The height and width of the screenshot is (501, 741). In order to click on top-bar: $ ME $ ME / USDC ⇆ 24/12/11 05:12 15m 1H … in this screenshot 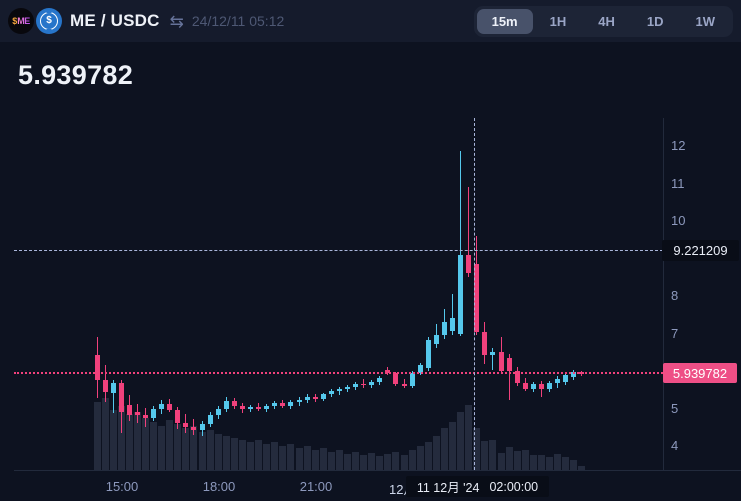, I will do `click(370, 21)`.